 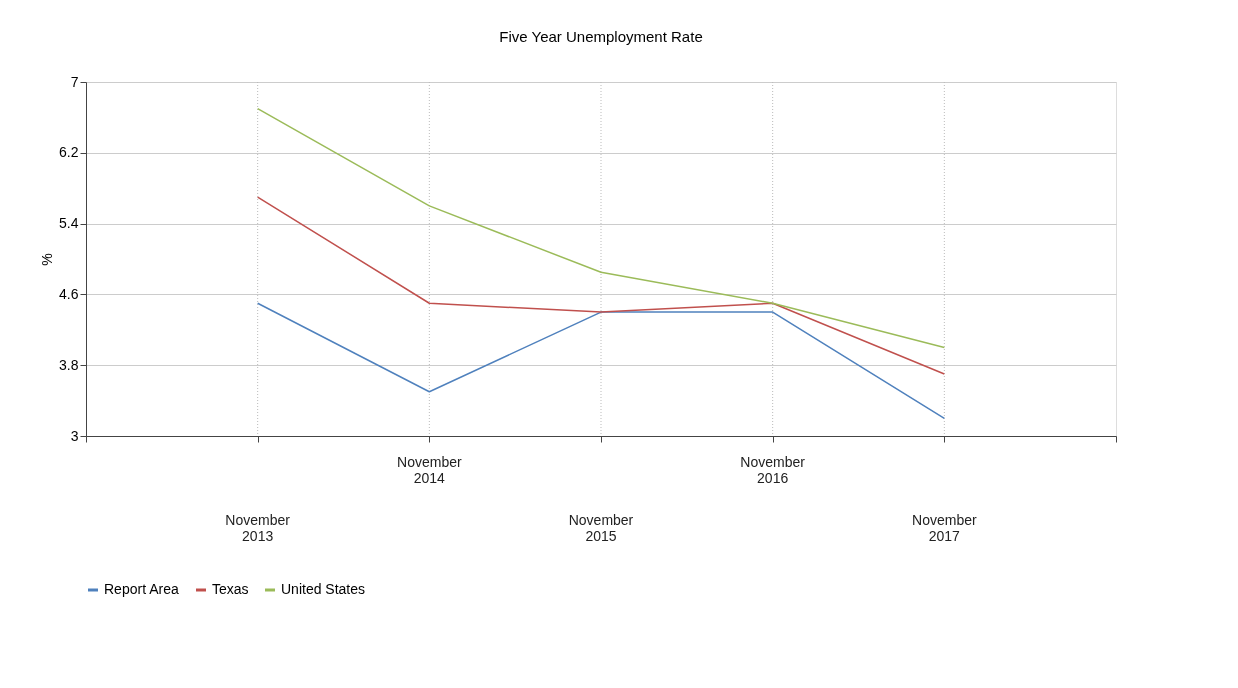 I want to click on x-tick-label: November 2014, so click(x=429, y=470).